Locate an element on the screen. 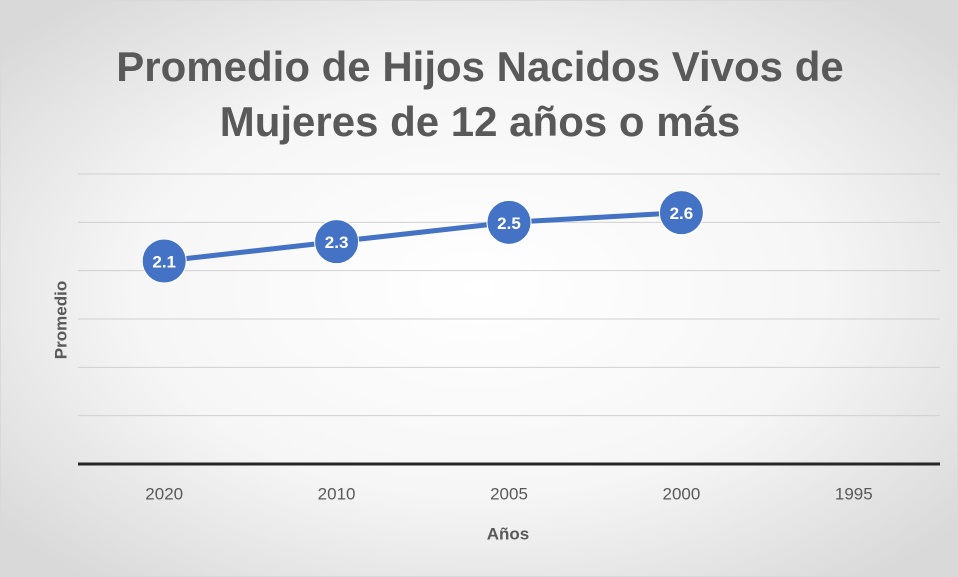 This screenshot has width=958, height=577. x-tick-label: 1995 is located at coordinates (854, 493).